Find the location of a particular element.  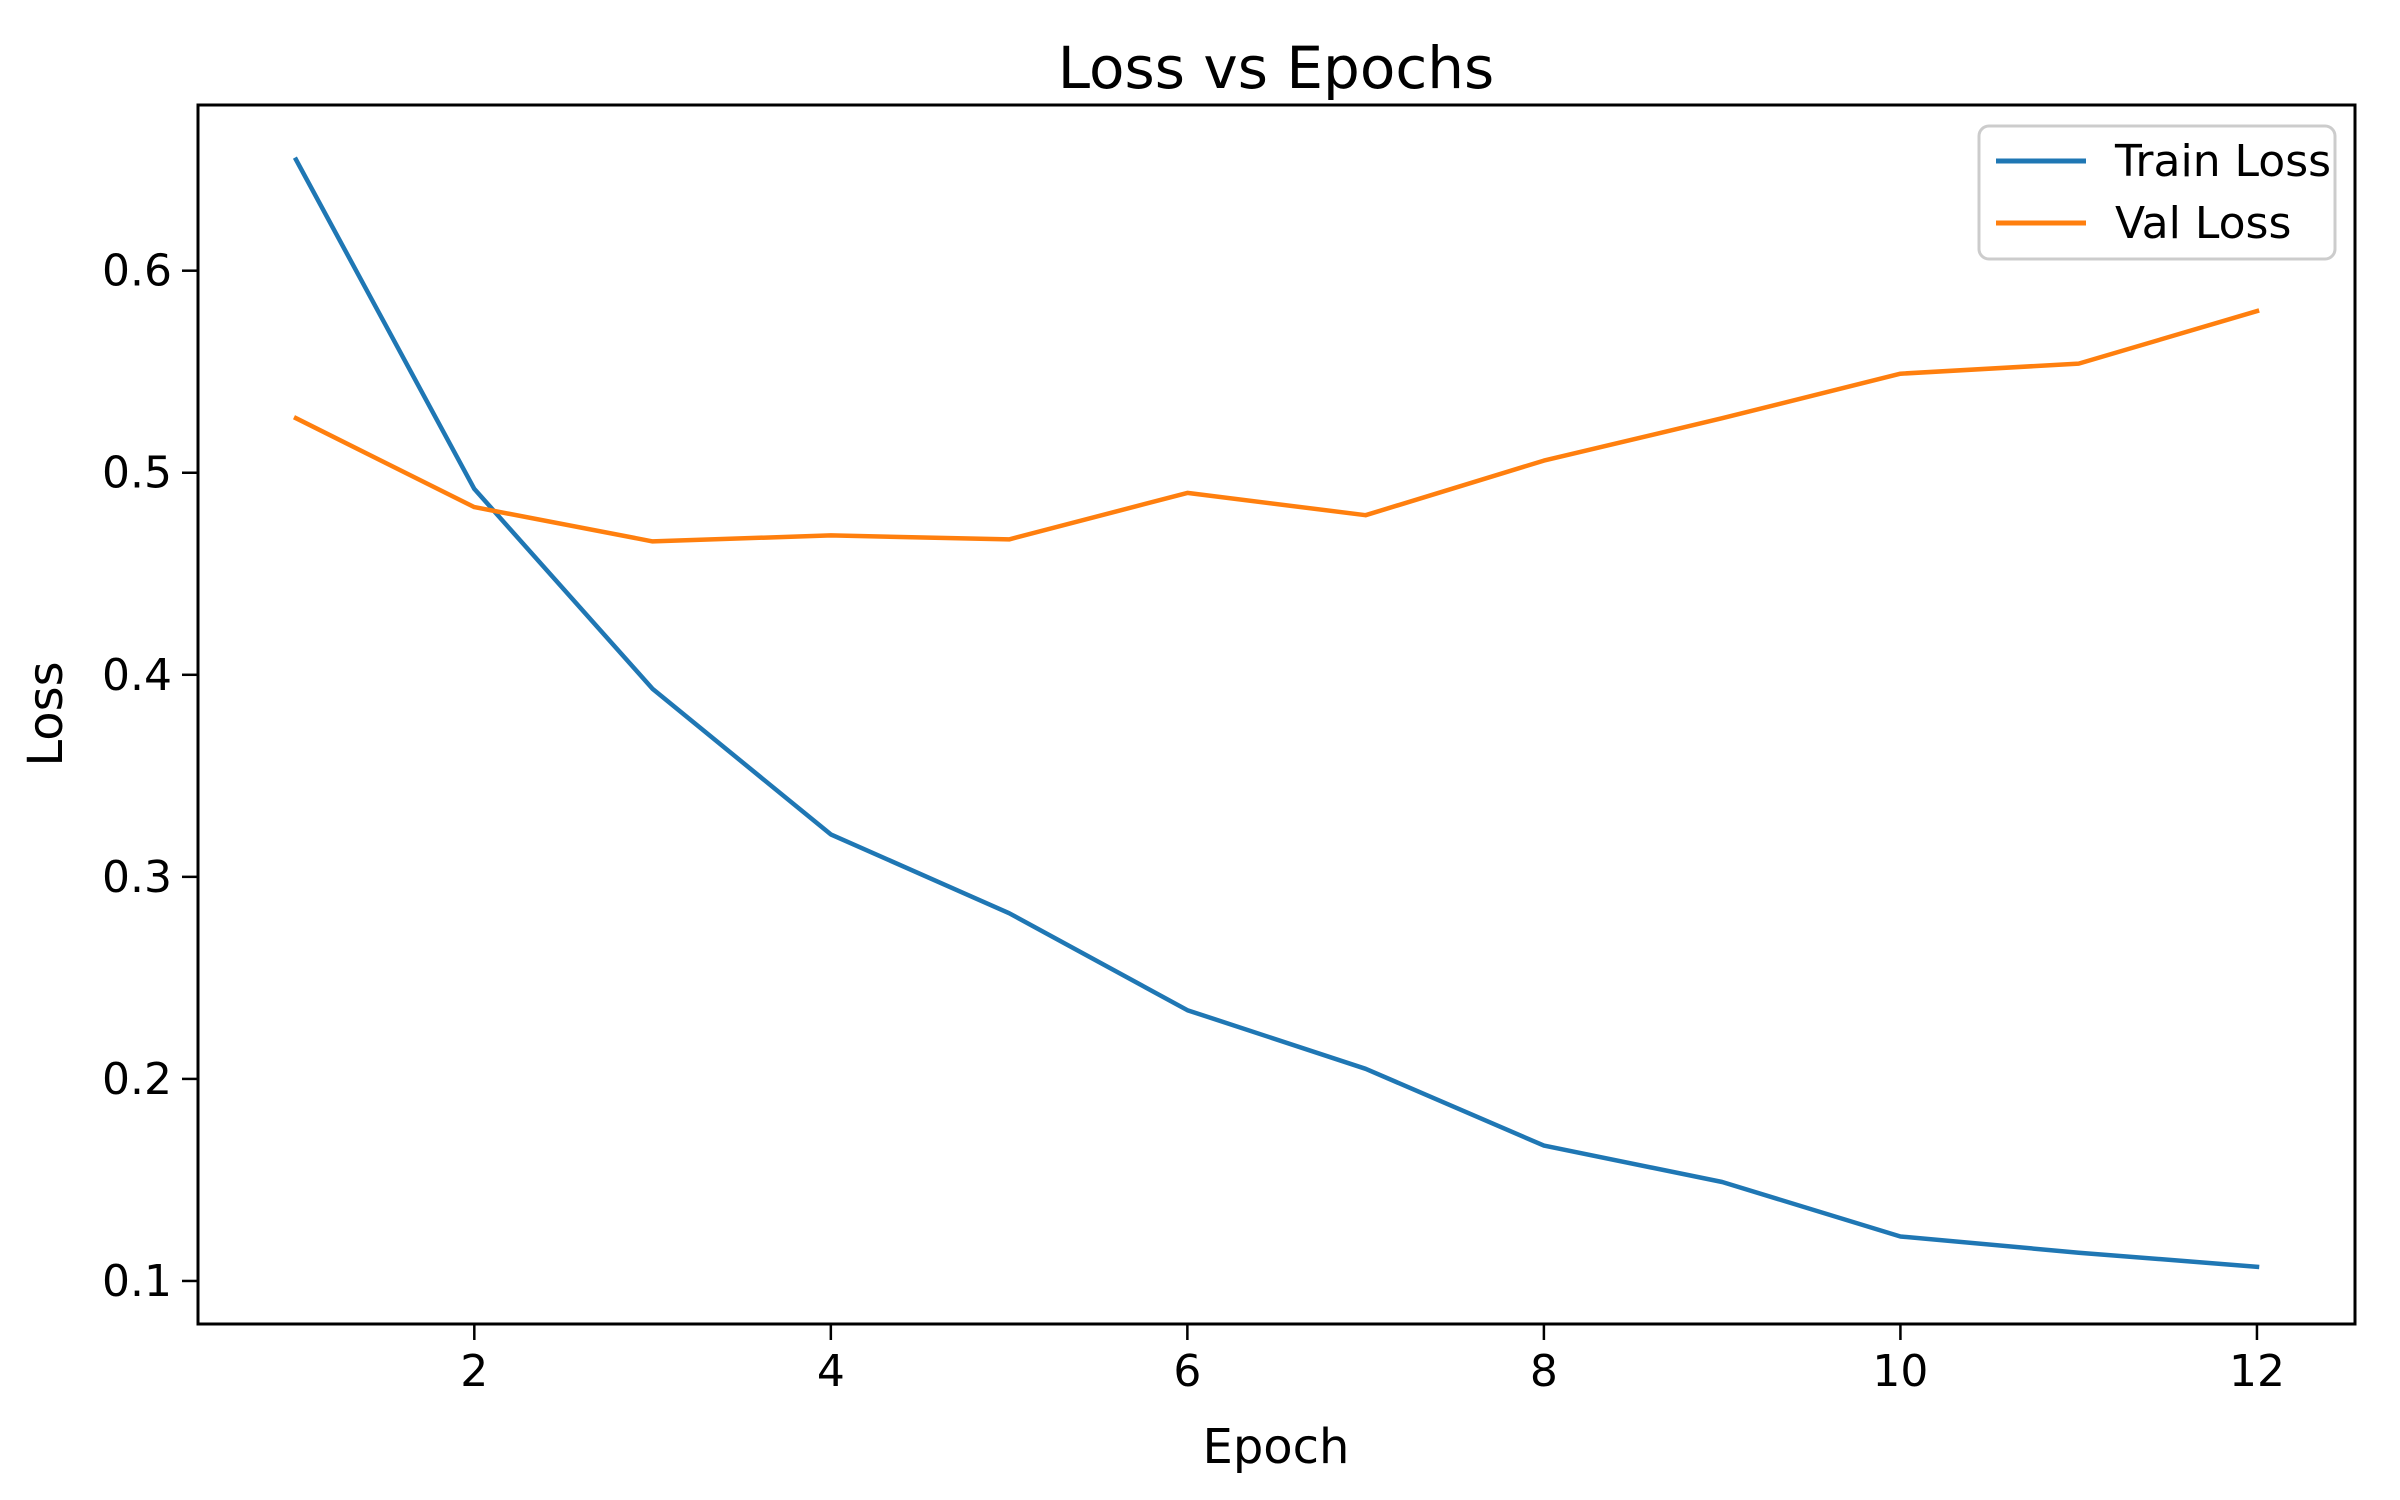

chart-title: Loss vs Epochs is located at coordinates (1276, 68).